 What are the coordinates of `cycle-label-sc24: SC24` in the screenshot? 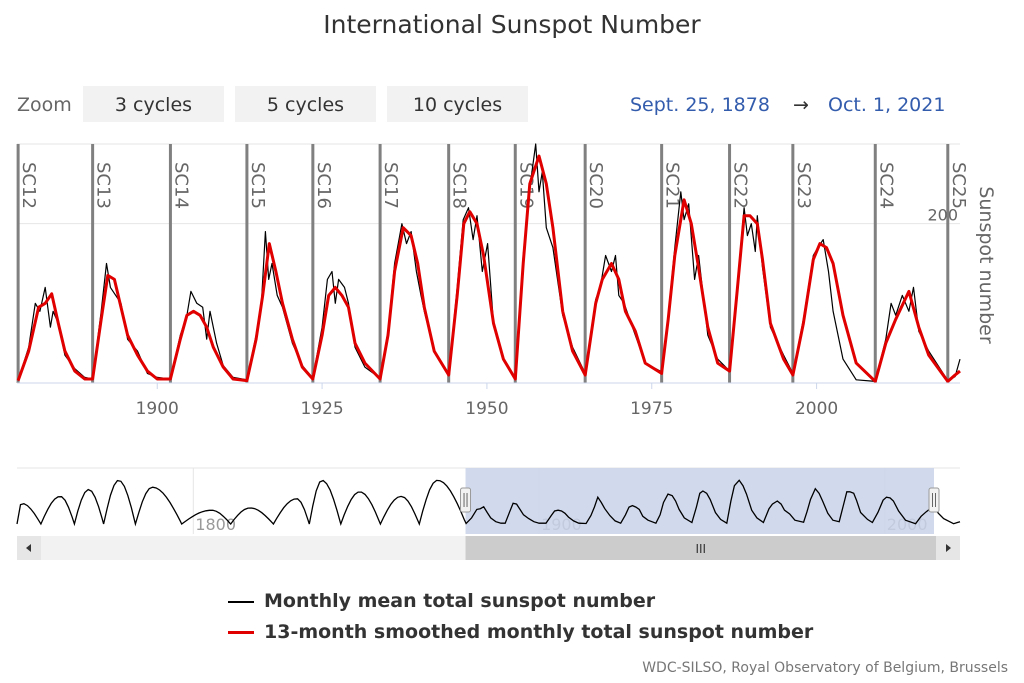 It's located at (885, 185).